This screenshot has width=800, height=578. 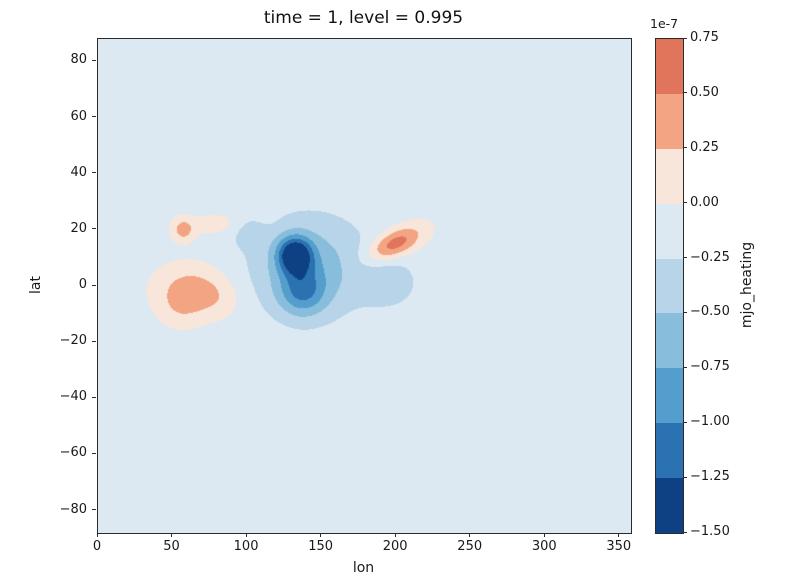 I want to click on x-tick-label: 300, so click(x=544, y=546).